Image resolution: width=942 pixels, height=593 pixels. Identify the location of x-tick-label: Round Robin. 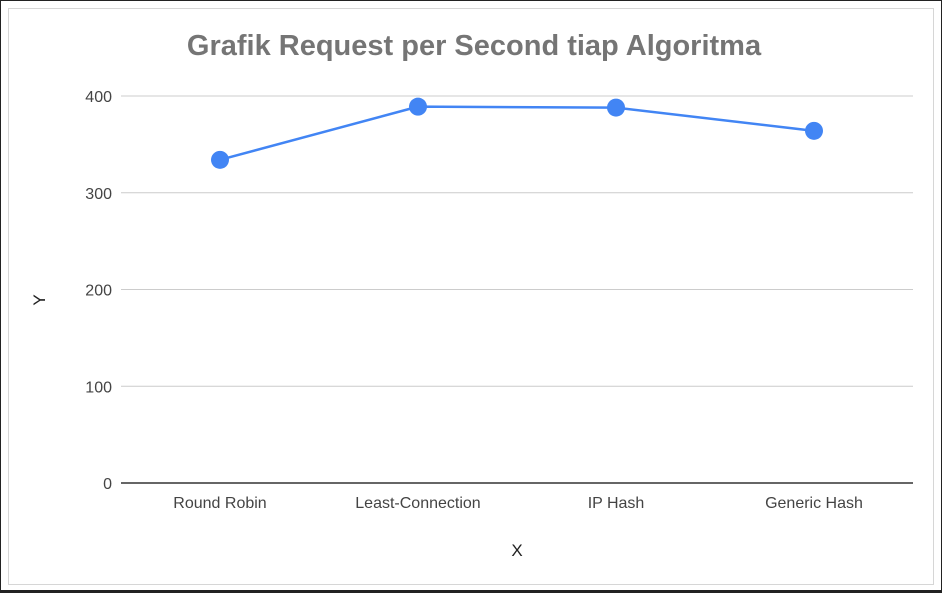
(219, 503).